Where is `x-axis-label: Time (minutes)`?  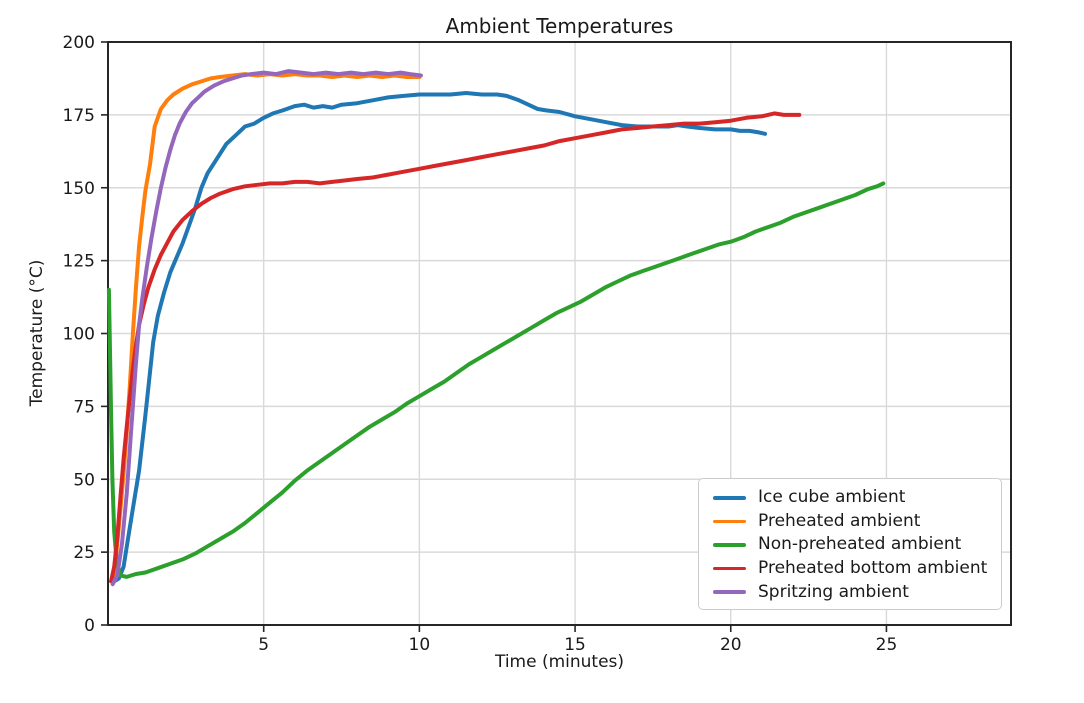
x-axis-label: Time (minutes) is located at coordinates (559, 662).